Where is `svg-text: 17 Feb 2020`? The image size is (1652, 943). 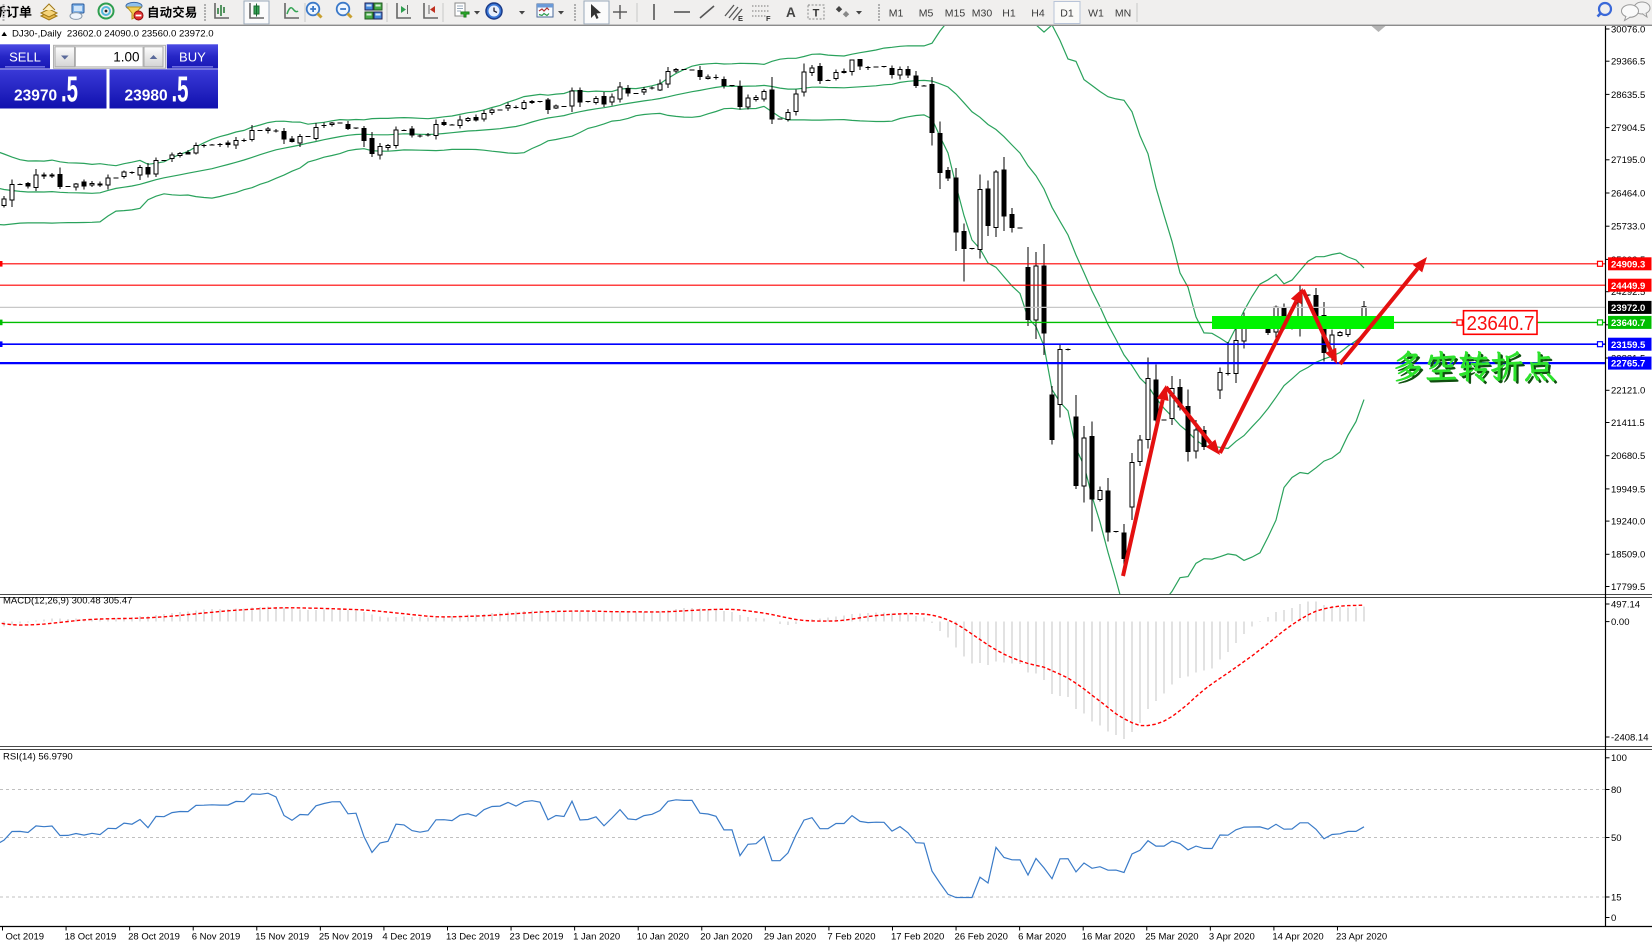 svg-text: 17 Feb 2020 is located at coordinates (917, 937).